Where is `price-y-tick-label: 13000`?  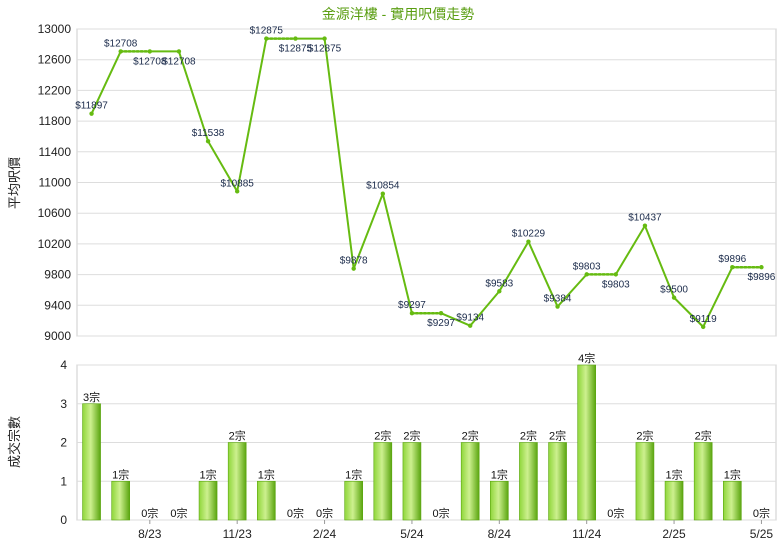
price-y-tick-label: 13000 is located at coordinates (55, 29).